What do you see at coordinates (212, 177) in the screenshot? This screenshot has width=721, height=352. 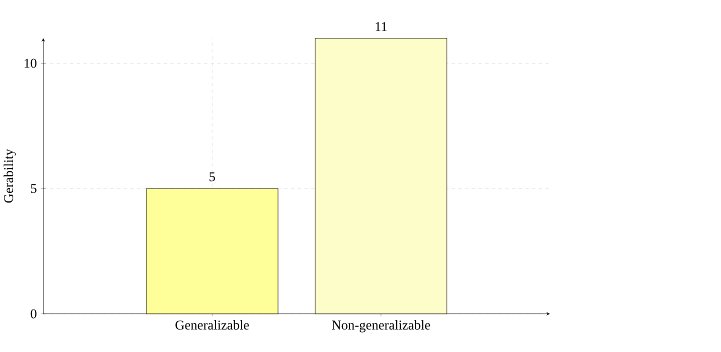 I see `data-label: 5` at bounding box center [212, 177].